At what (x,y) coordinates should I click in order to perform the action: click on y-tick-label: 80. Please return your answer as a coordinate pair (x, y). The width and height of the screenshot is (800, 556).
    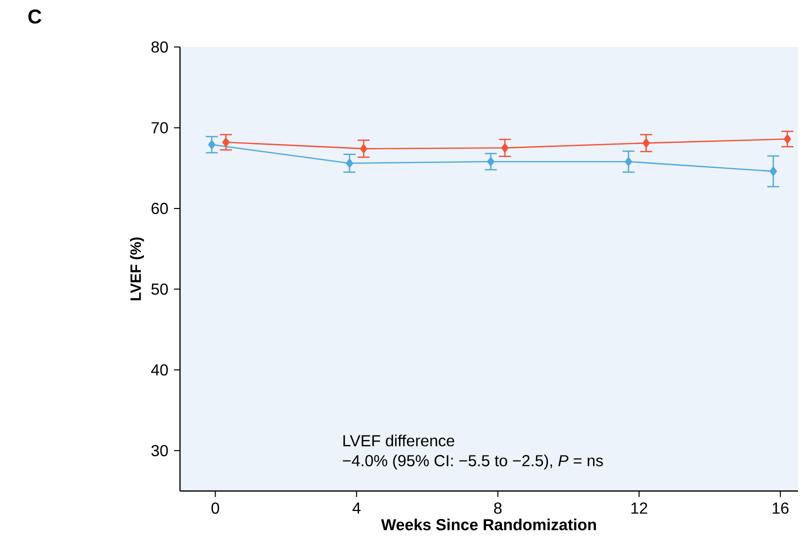
    Looking at the image, I should click on (159, 47).